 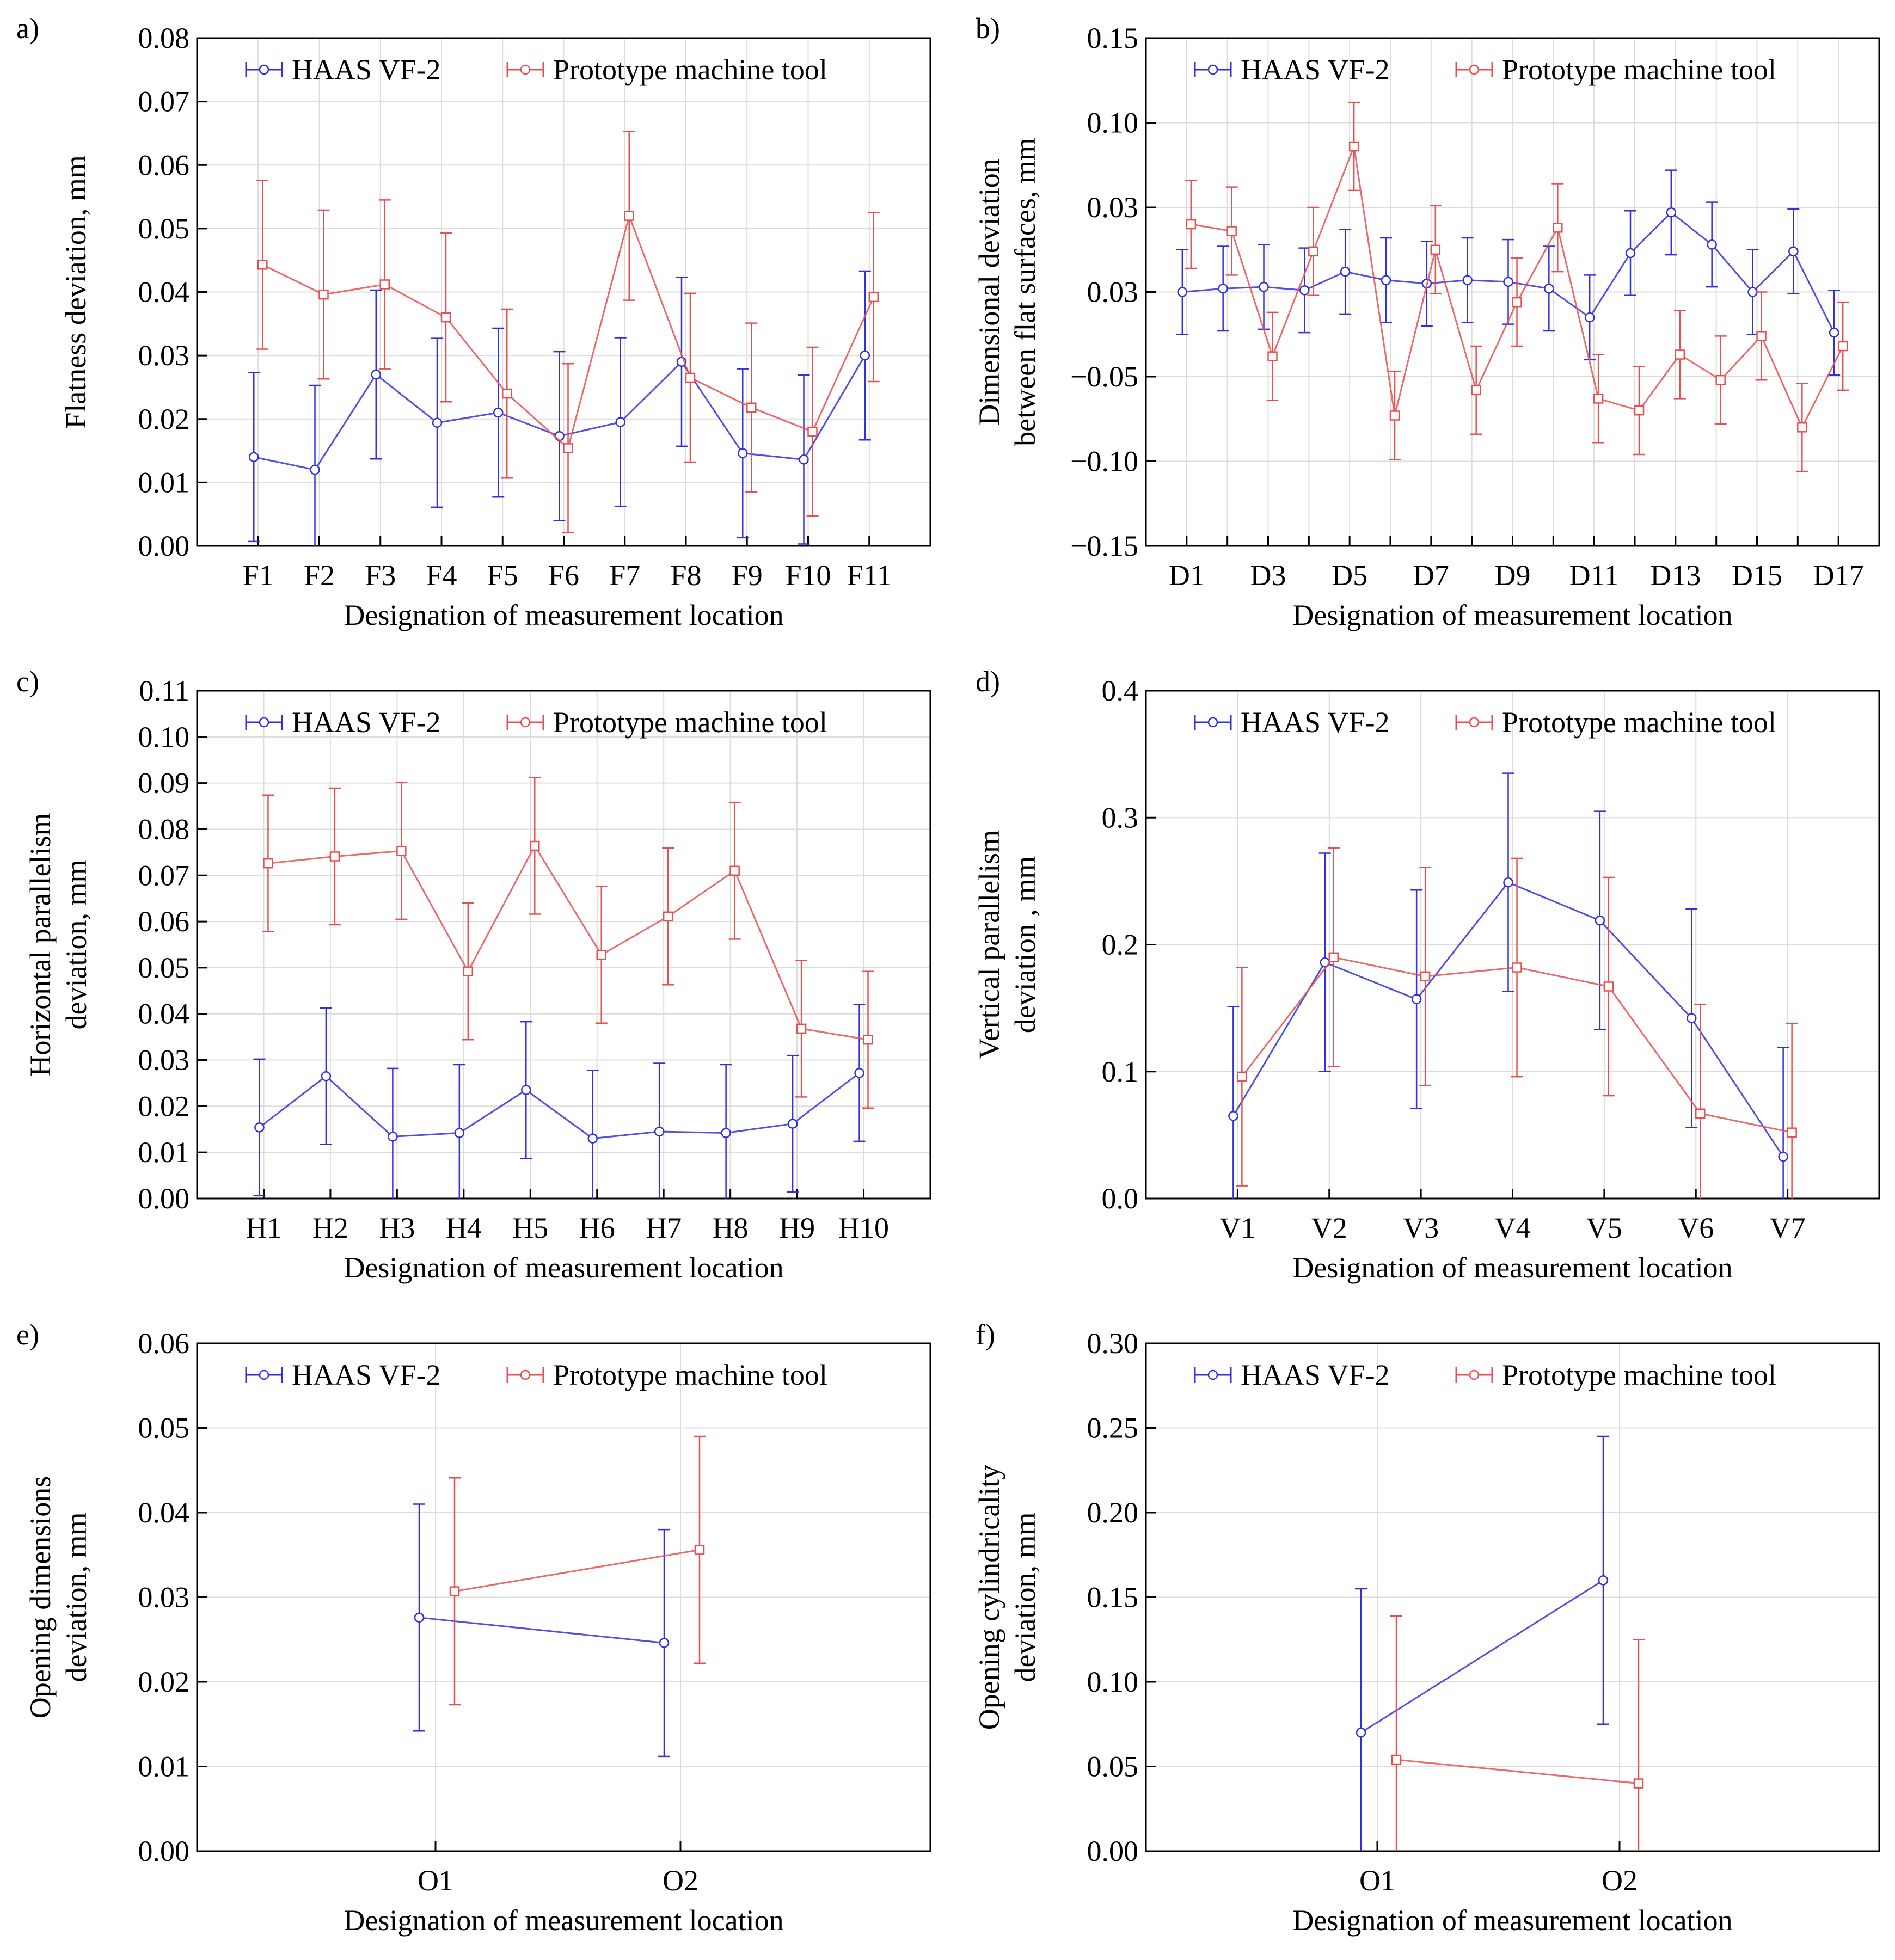 I want to click on x-tick-label: O1, so click(x=435, y=1880).